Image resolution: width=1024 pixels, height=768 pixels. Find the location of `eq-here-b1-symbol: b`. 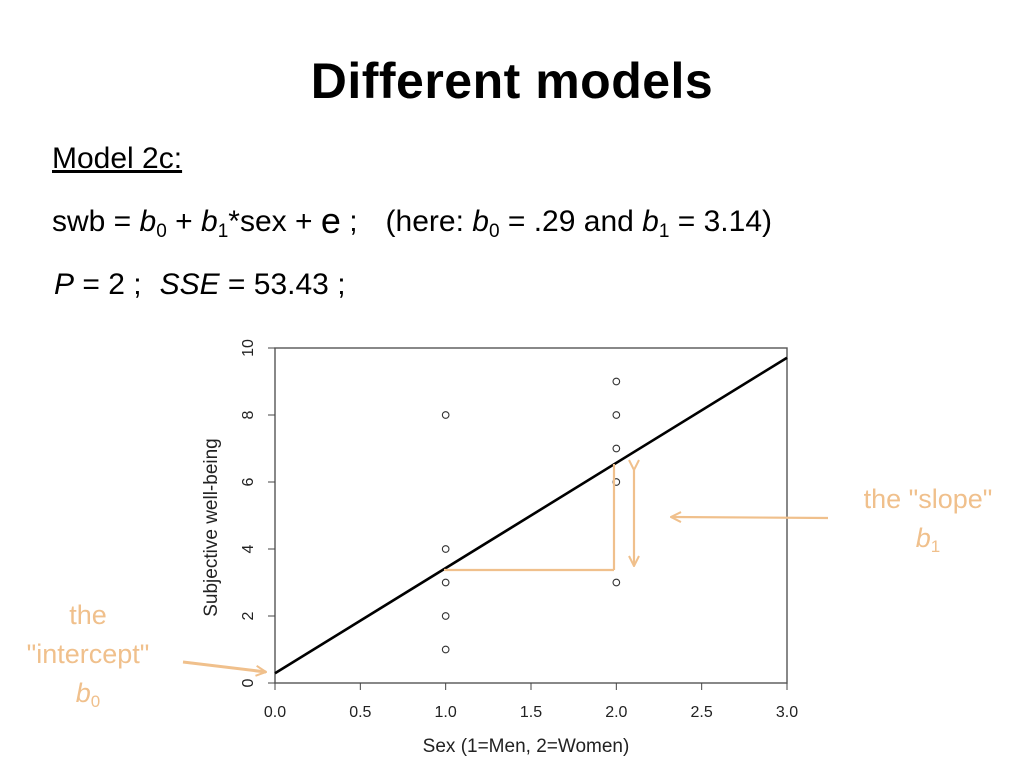

eq-here-b1-symbol: b is located at coordinates (650, 221).